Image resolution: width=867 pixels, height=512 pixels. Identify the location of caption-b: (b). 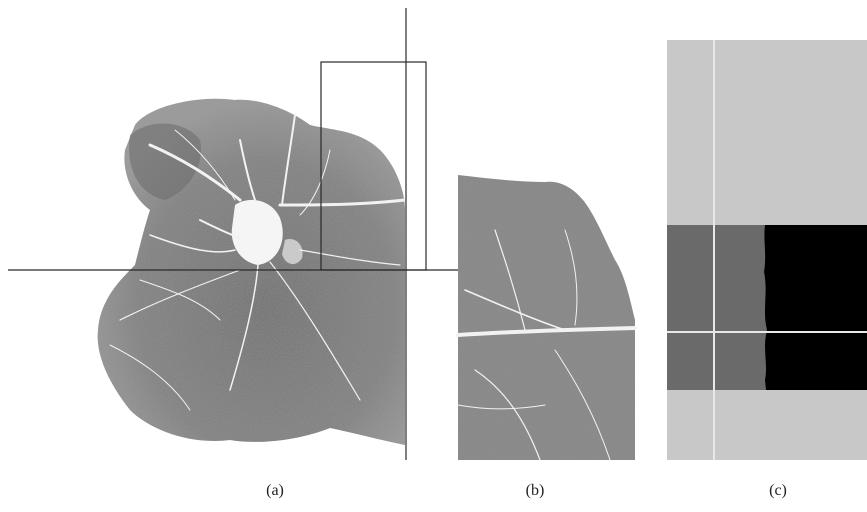
(535, 490).